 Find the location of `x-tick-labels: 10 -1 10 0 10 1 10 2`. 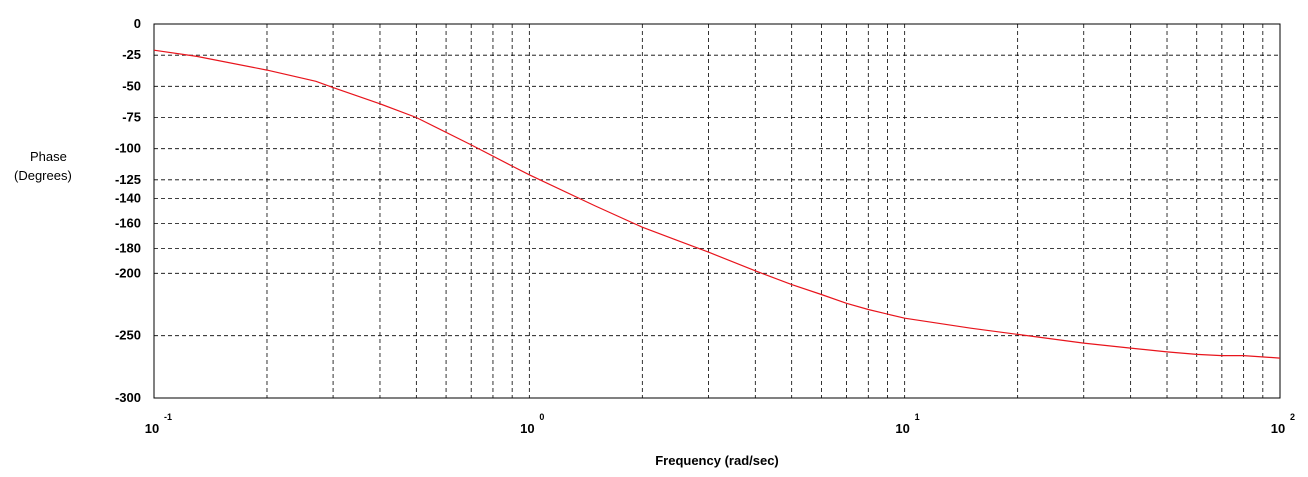

x-tick-labels: 10 -1 10 0 10 1 10 2 is located at coordinates (720, 424).